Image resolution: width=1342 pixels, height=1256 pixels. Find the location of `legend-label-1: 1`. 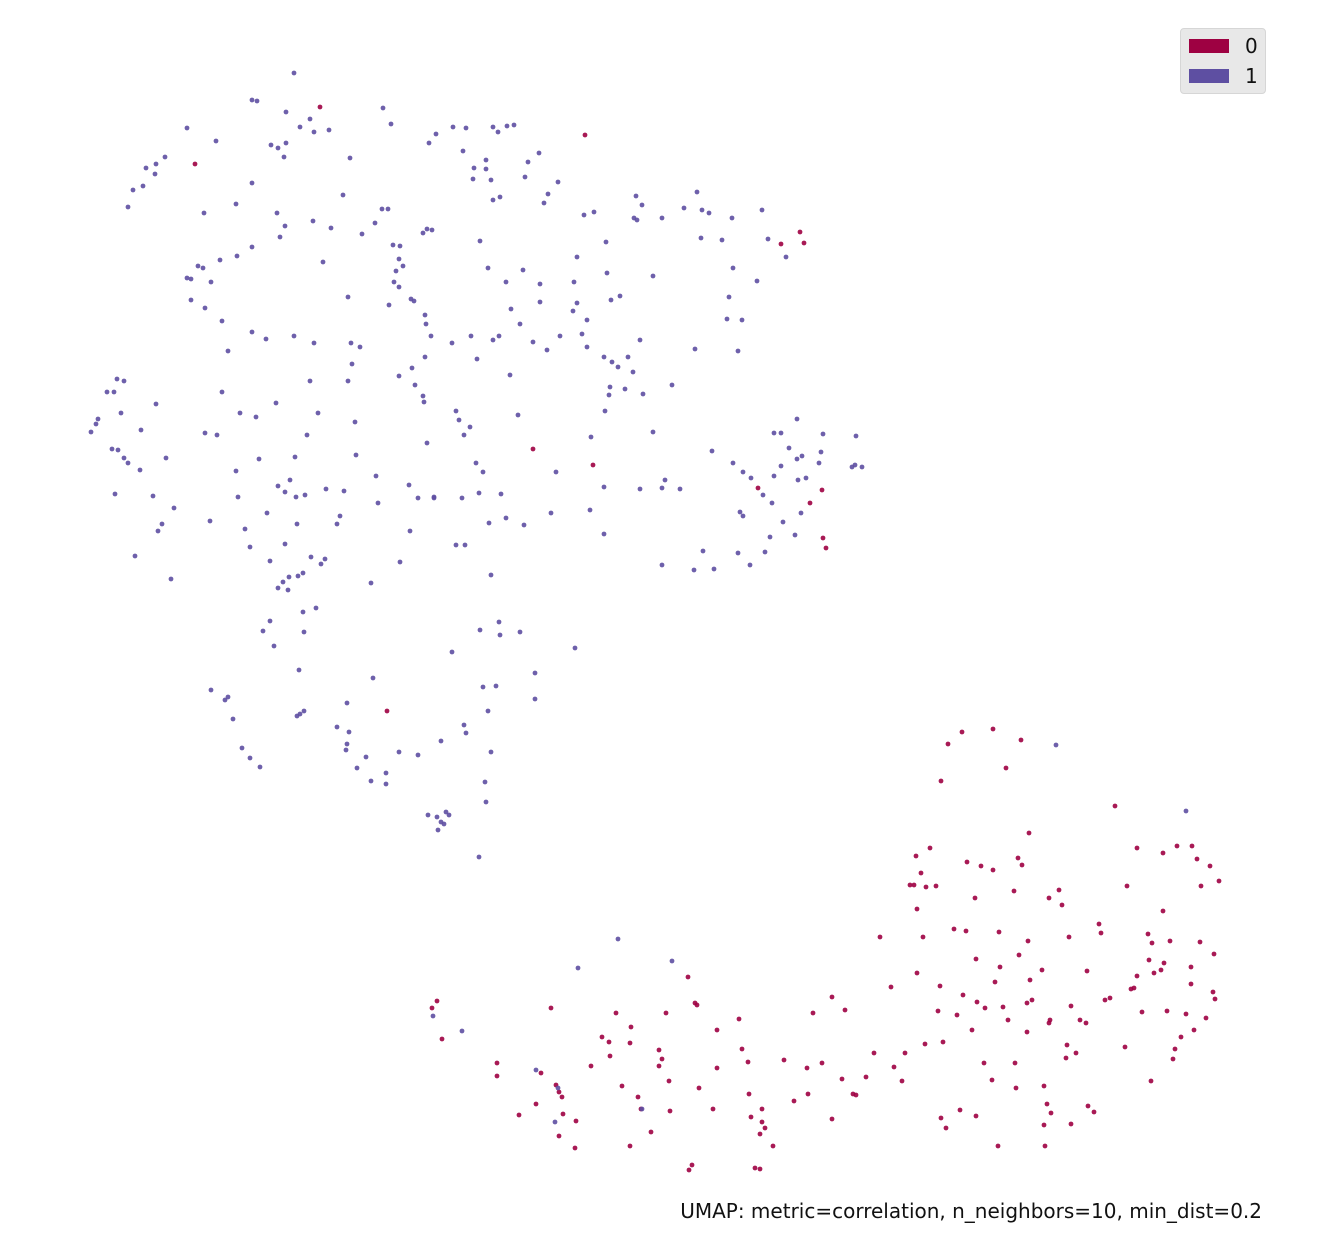

legend-label-1: 1 is located at coordinates (1251, 76).